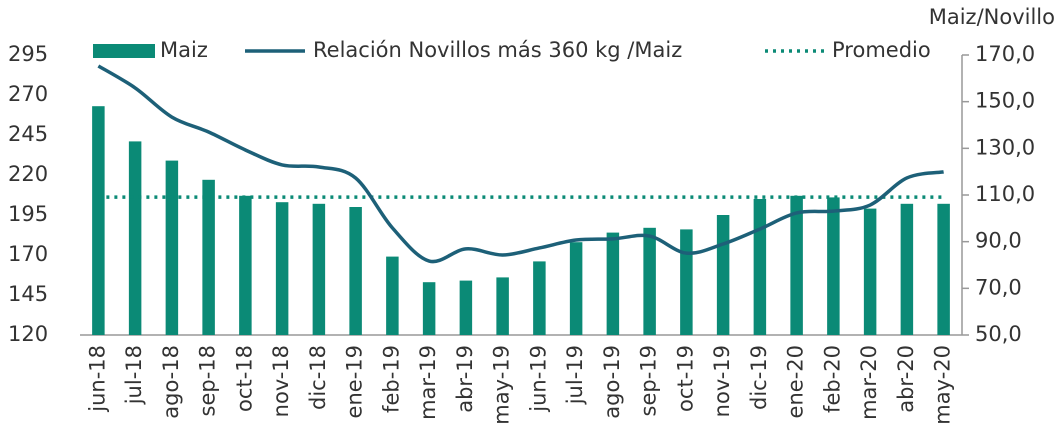  Describe the element at coordinates (685, 378) in the screenshot. I see `x-tick-label: oct-19` at that location.